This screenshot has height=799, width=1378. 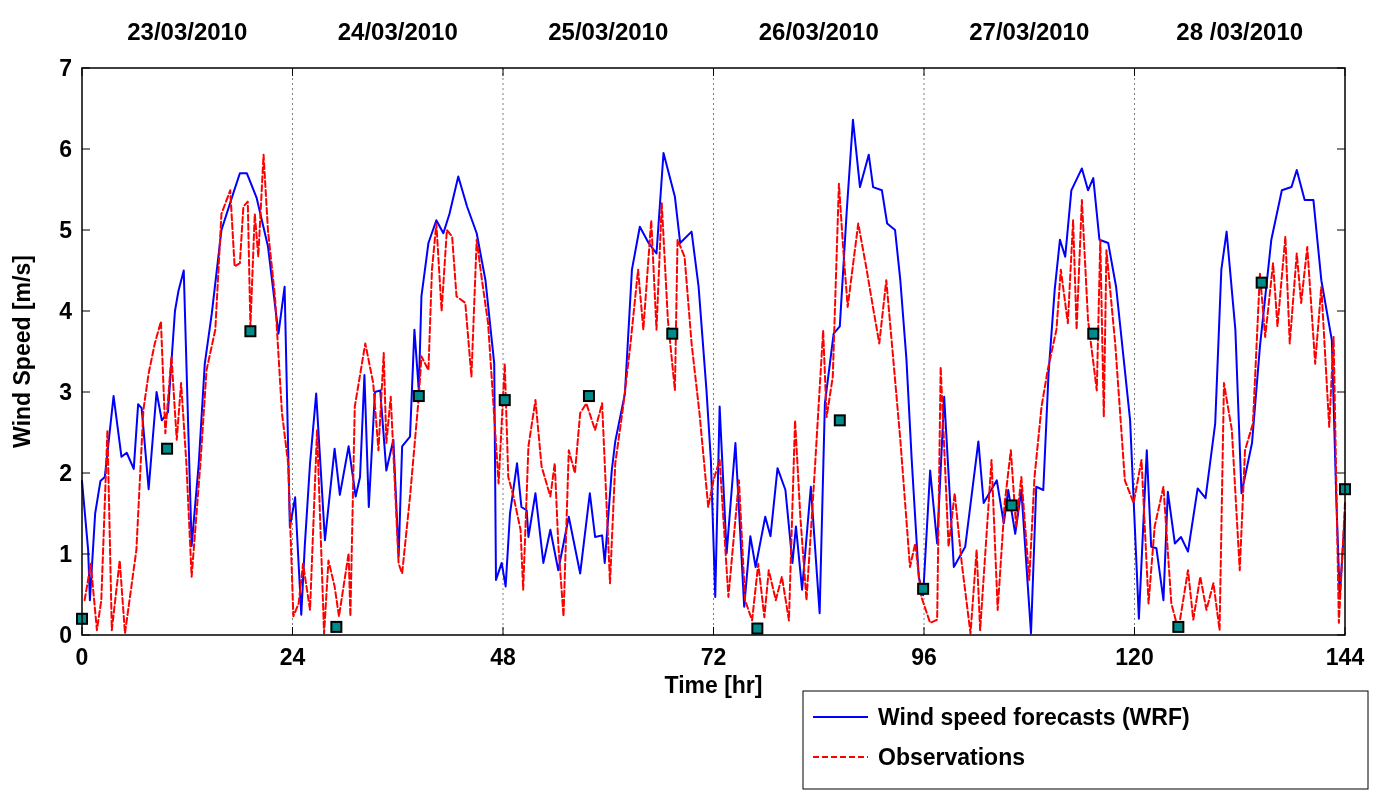 What do you see at coordinates (713, 685) in the screenshot?
I see `x-axis-title: Time [hr]` at bounding box center [713, 685].